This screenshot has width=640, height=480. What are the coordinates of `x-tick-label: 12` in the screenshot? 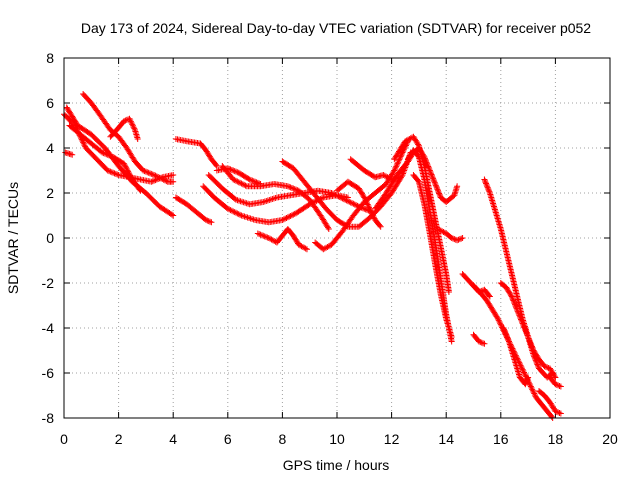 It's located at (392, 439).